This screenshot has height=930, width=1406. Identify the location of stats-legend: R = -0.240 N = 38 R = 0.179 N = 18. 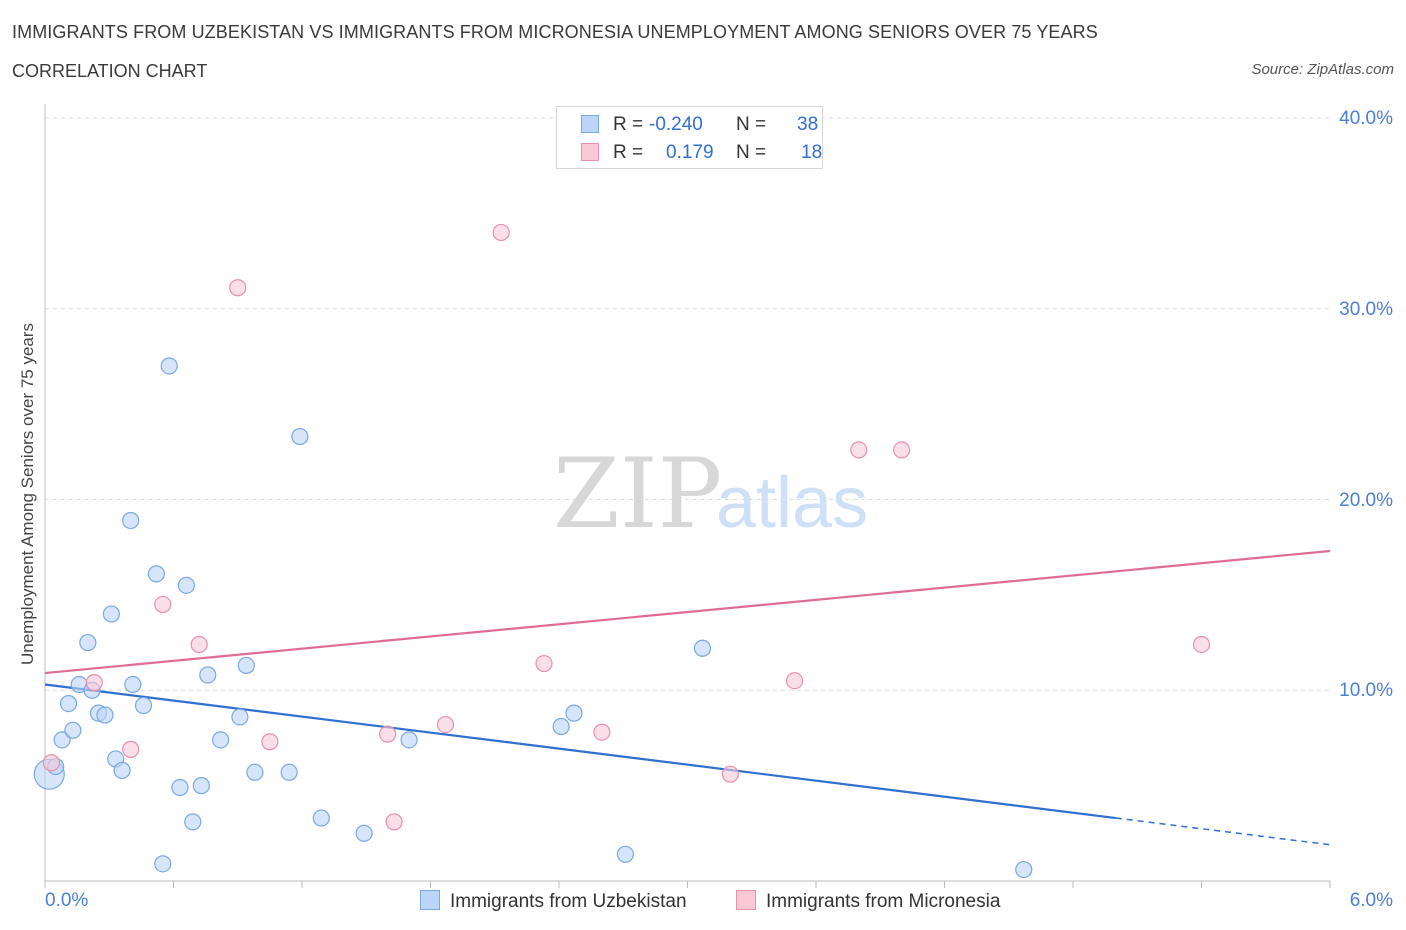
(689, 137).